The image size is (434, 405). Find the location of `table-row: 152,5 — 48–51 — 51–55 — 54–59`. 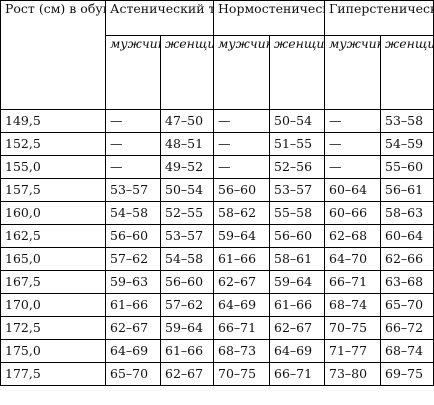

table-row: 152,5 — 48–51 — 51–55 — 54–59 is located at coordinates (217, 144).